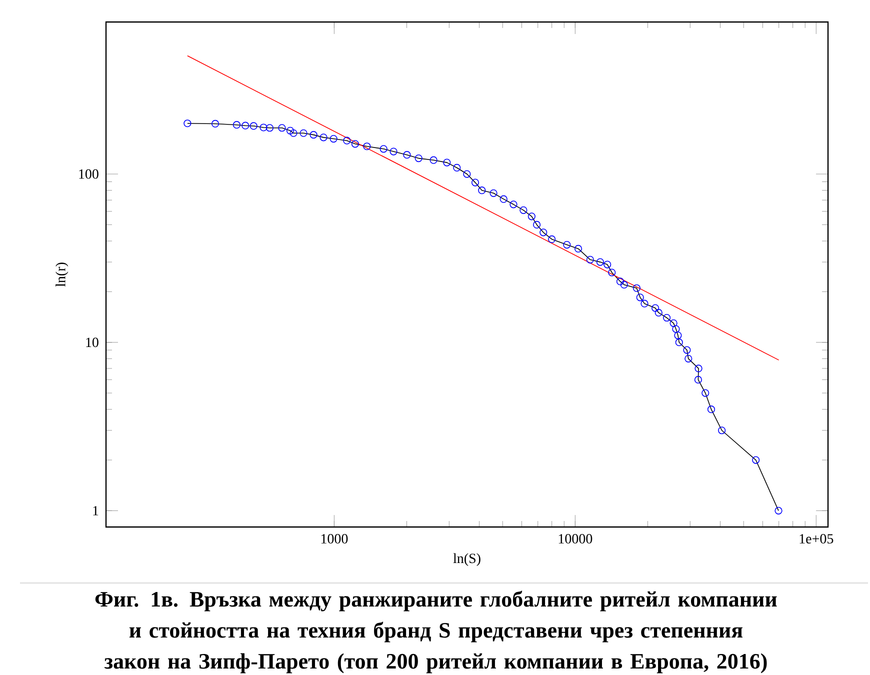 This screenshot has width=870, height=675. What do you see at coordinates (62, 274) in the screenshot?
I see `y-axis-title: ln(r)` at bounding box center [62, 274].